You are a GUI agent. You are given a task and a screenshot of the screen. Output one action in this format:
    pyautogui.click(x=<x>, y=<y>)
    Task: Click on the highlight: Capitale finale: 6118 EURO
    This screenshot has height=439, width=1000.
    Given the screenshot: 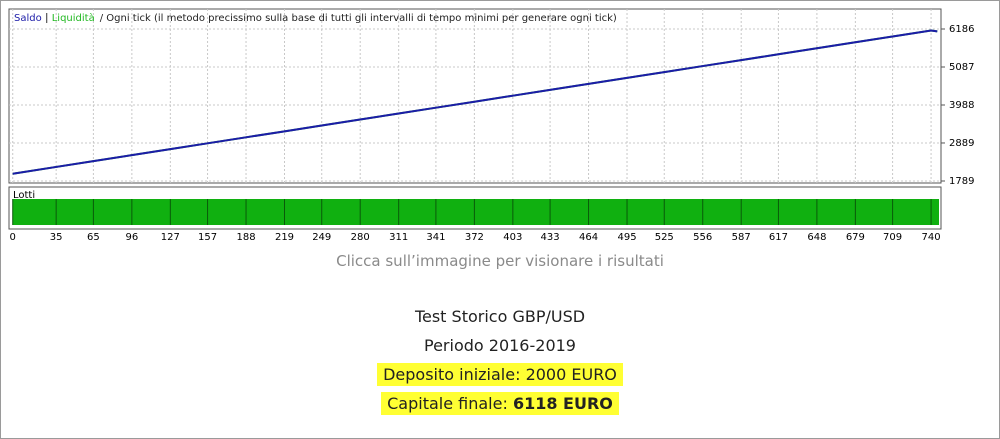 What is the action you would take?
    pyautogui.click(x=500, y=403)
    